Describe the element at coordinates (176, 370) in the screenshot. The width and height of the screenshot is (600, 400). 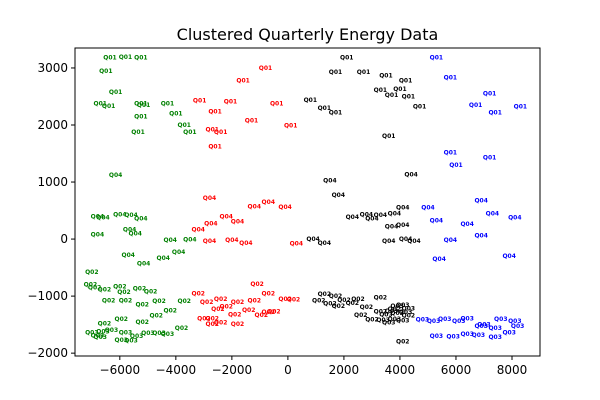
I see `x-tick-label: −4000` at that location.